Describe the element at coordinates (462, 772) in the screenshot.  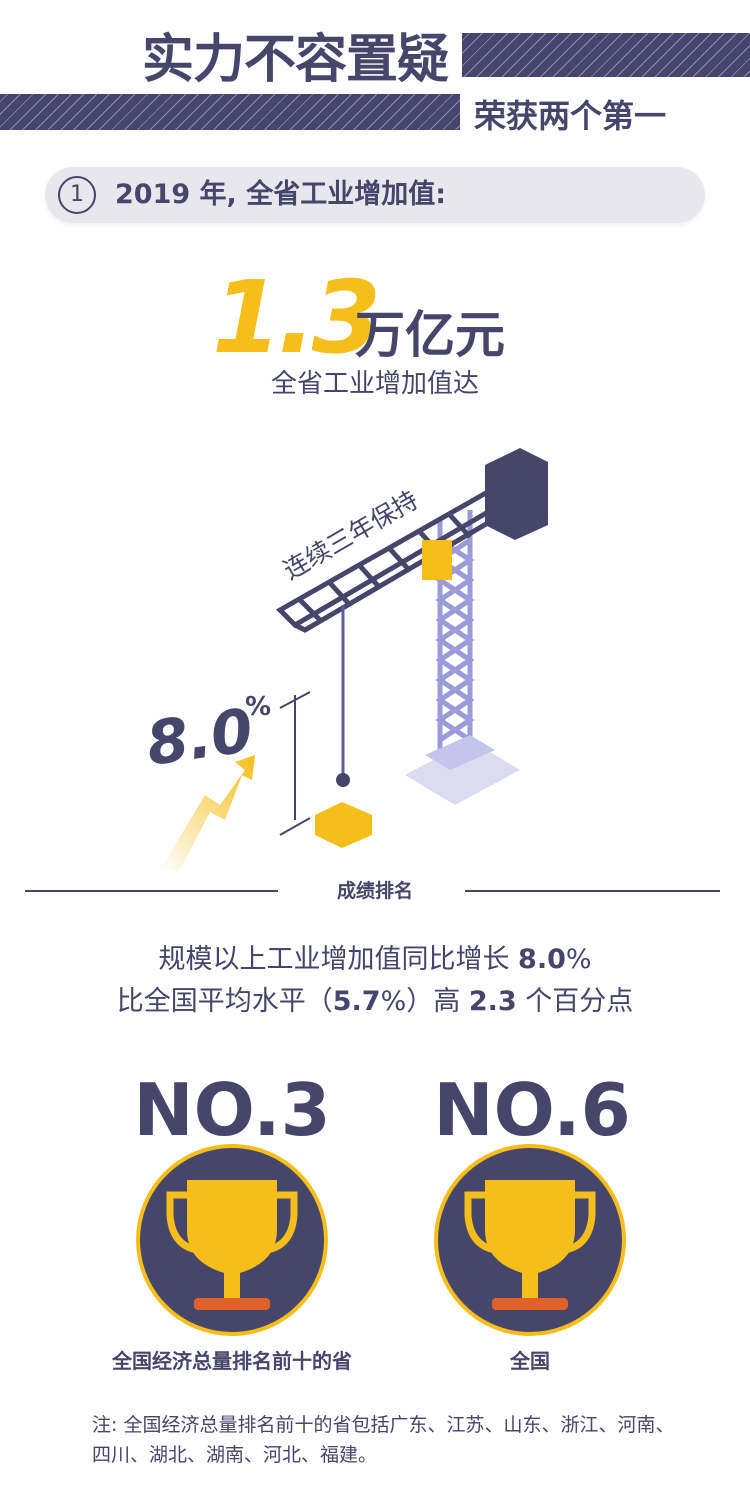
I see `tower-base` at that location.